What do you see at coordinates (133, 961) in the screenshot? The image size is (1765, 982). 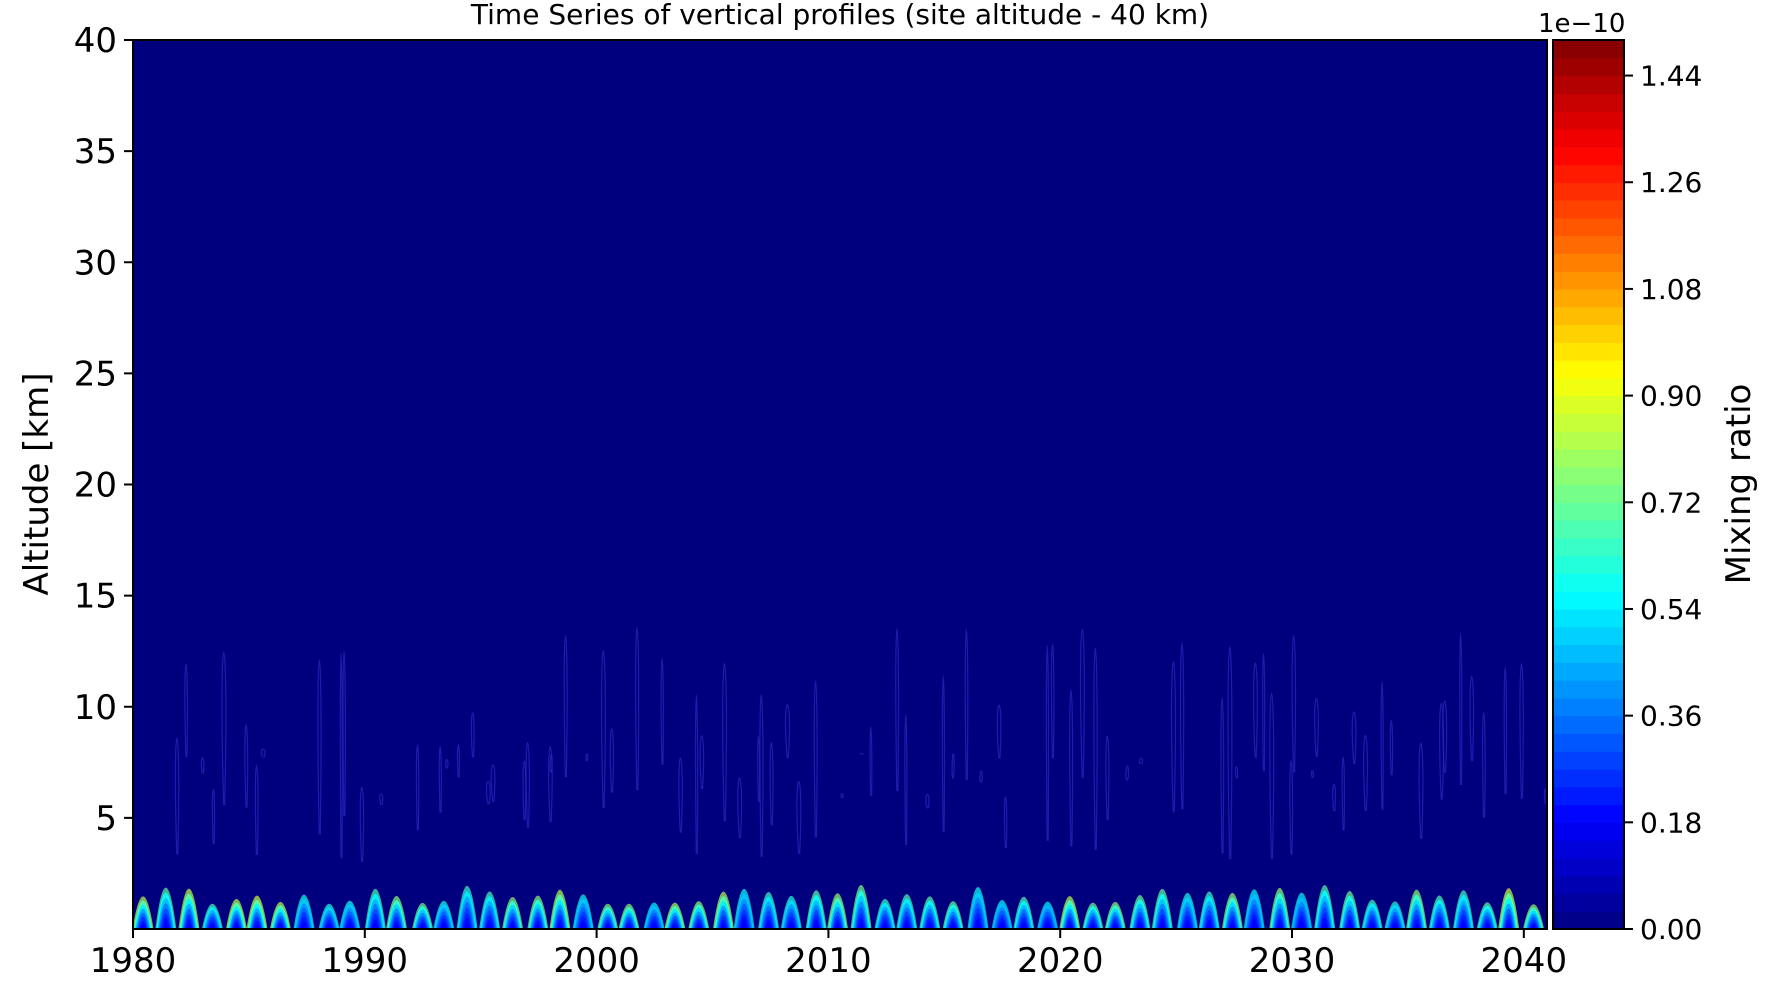 I see `x-tick-label: 1980` at bounding box center [133, 961].